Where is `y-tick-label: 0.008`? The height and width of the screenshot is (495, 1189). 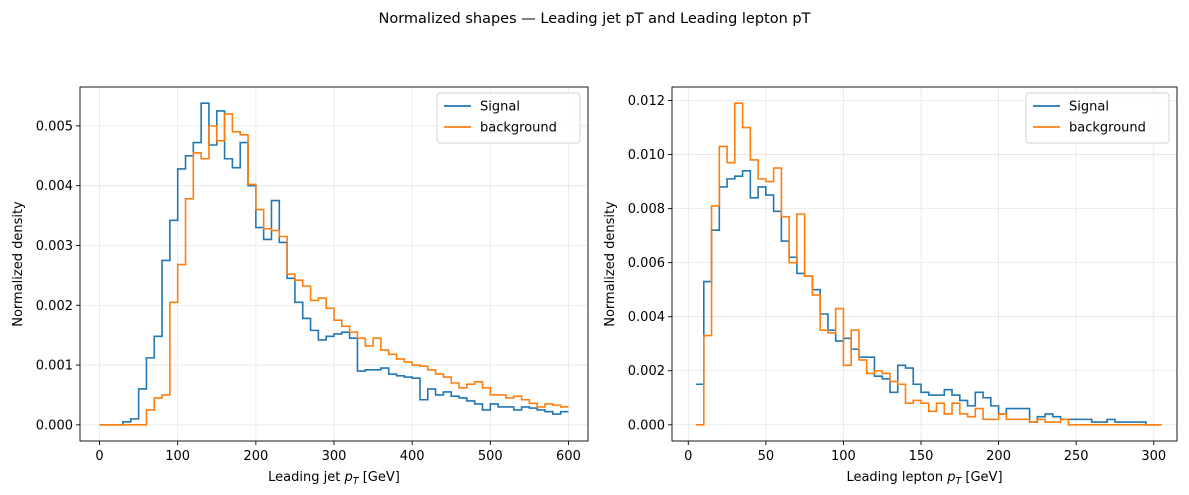
y-tick-label: 0.008 is located at coordinates (646, 209).